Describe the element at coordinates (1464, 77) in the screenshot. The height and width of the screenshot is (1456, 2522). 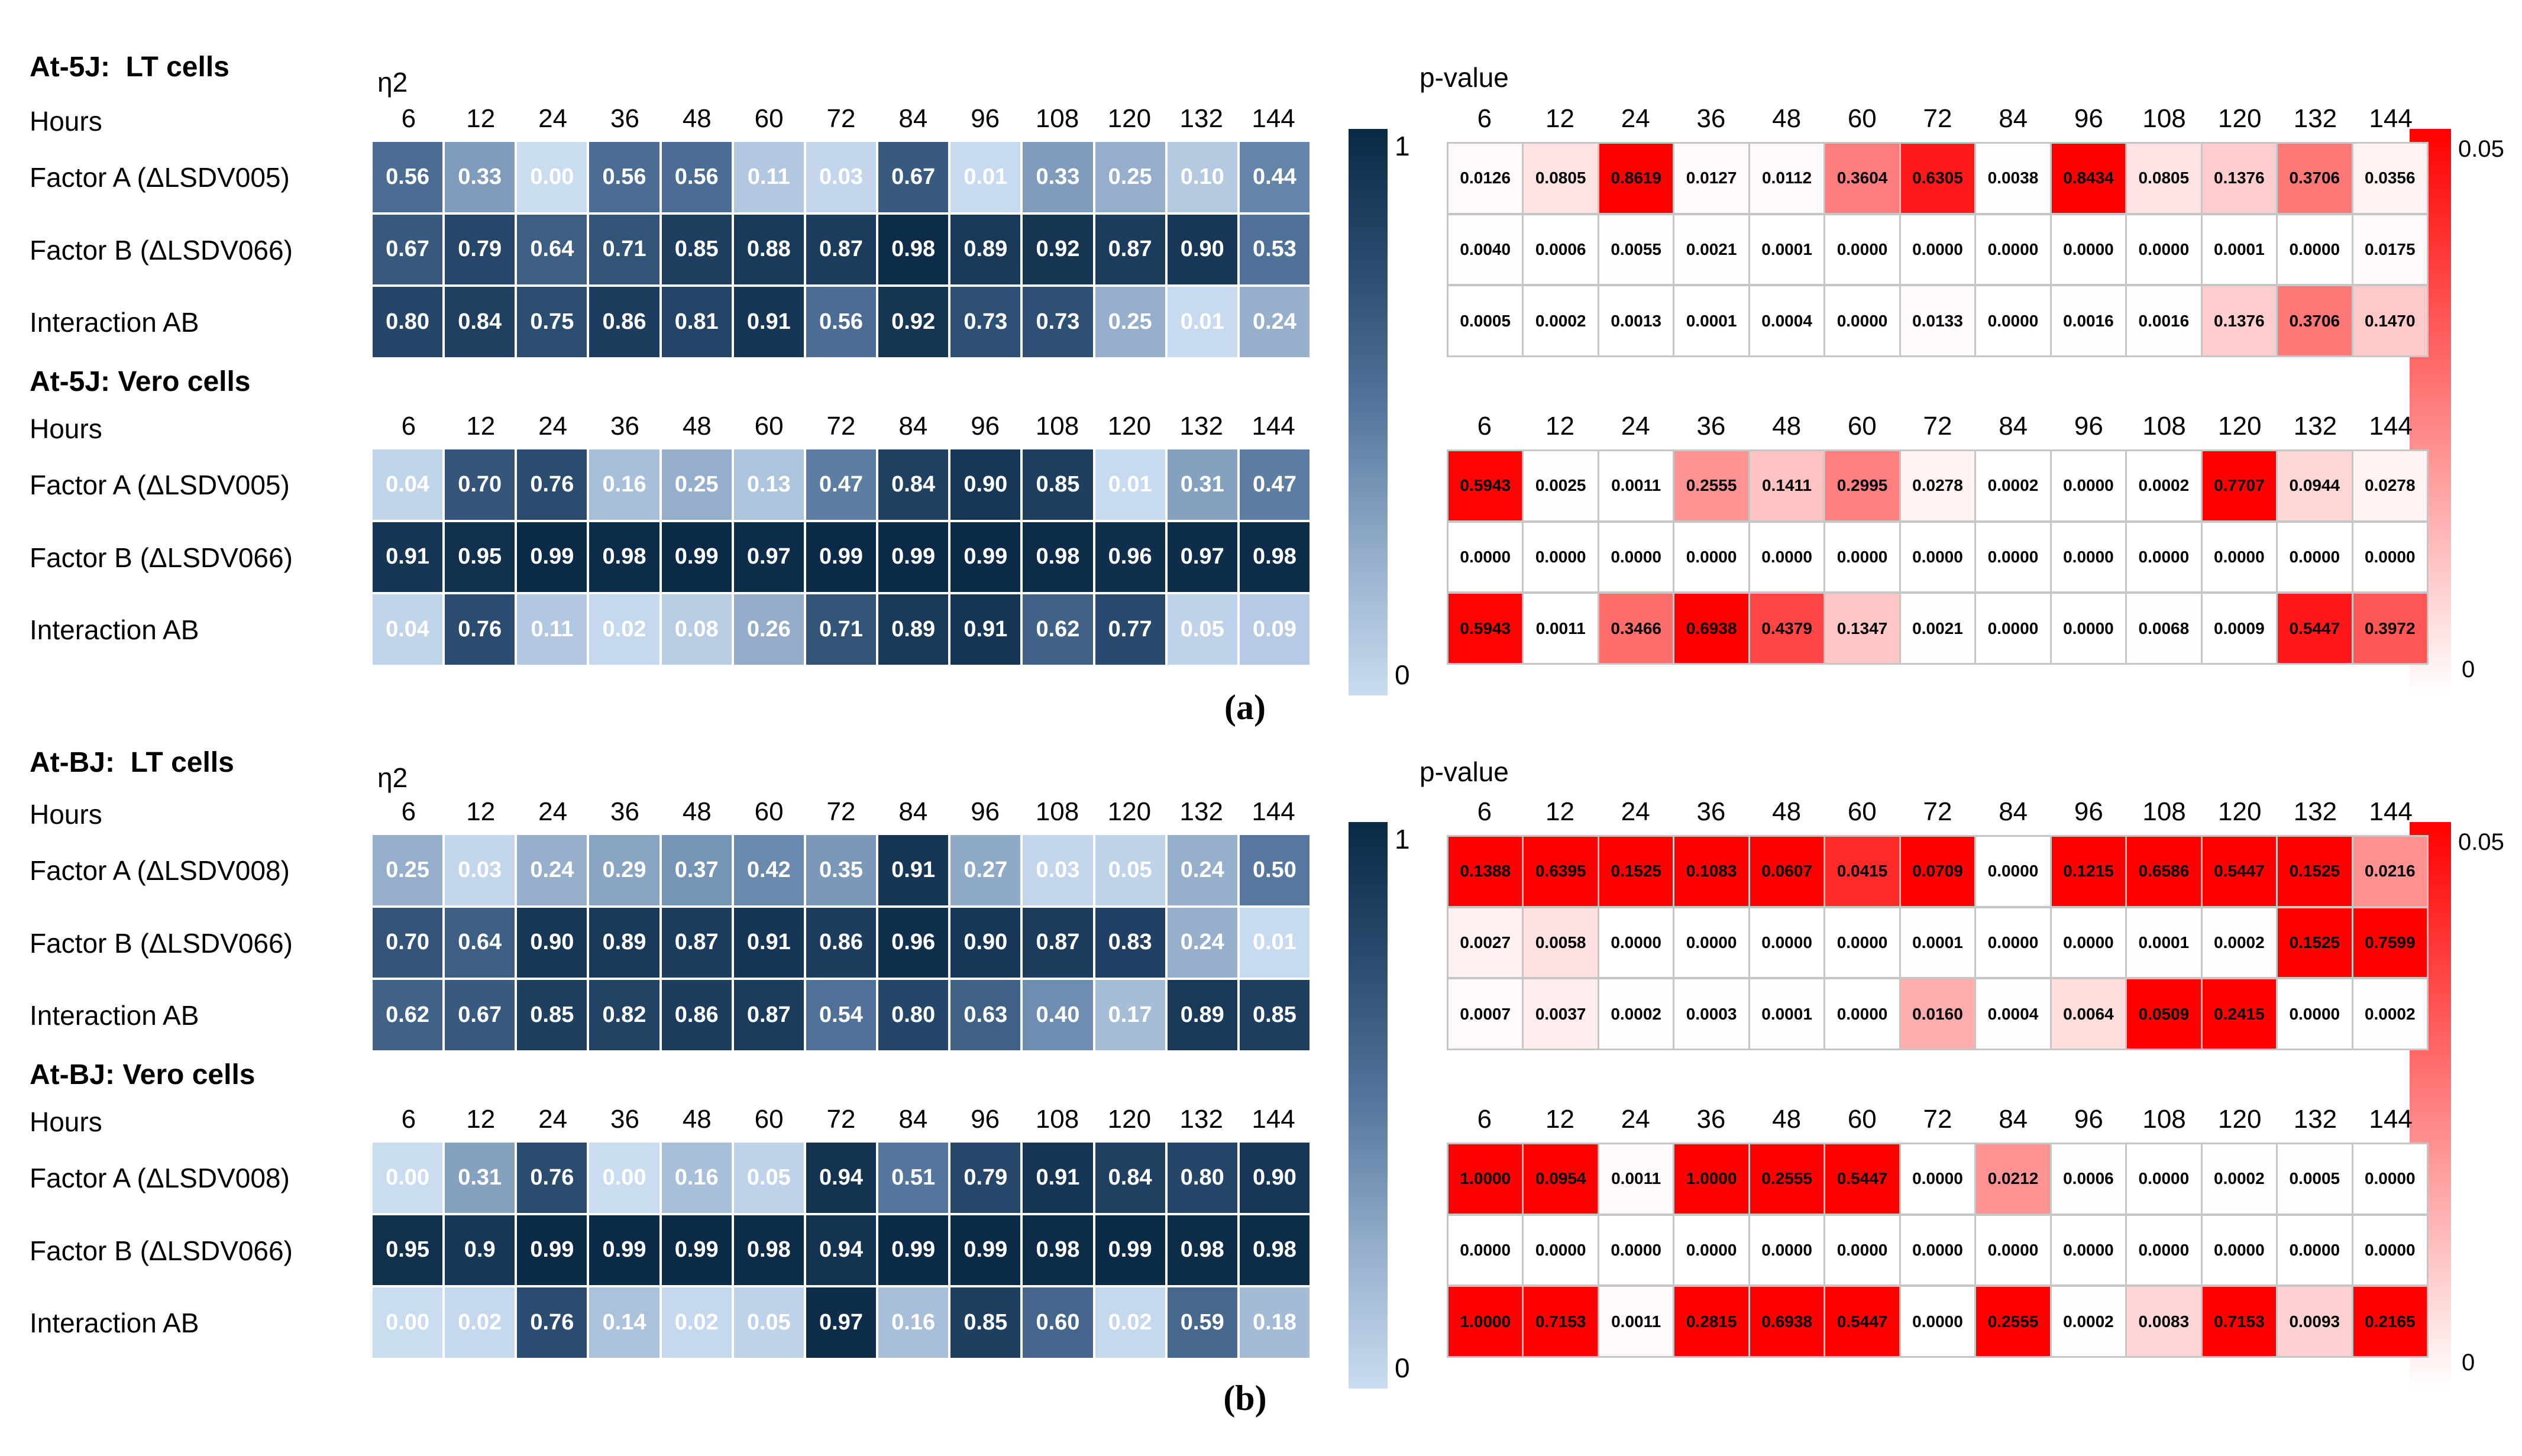
I see `p-value-label: p-value` at that location.